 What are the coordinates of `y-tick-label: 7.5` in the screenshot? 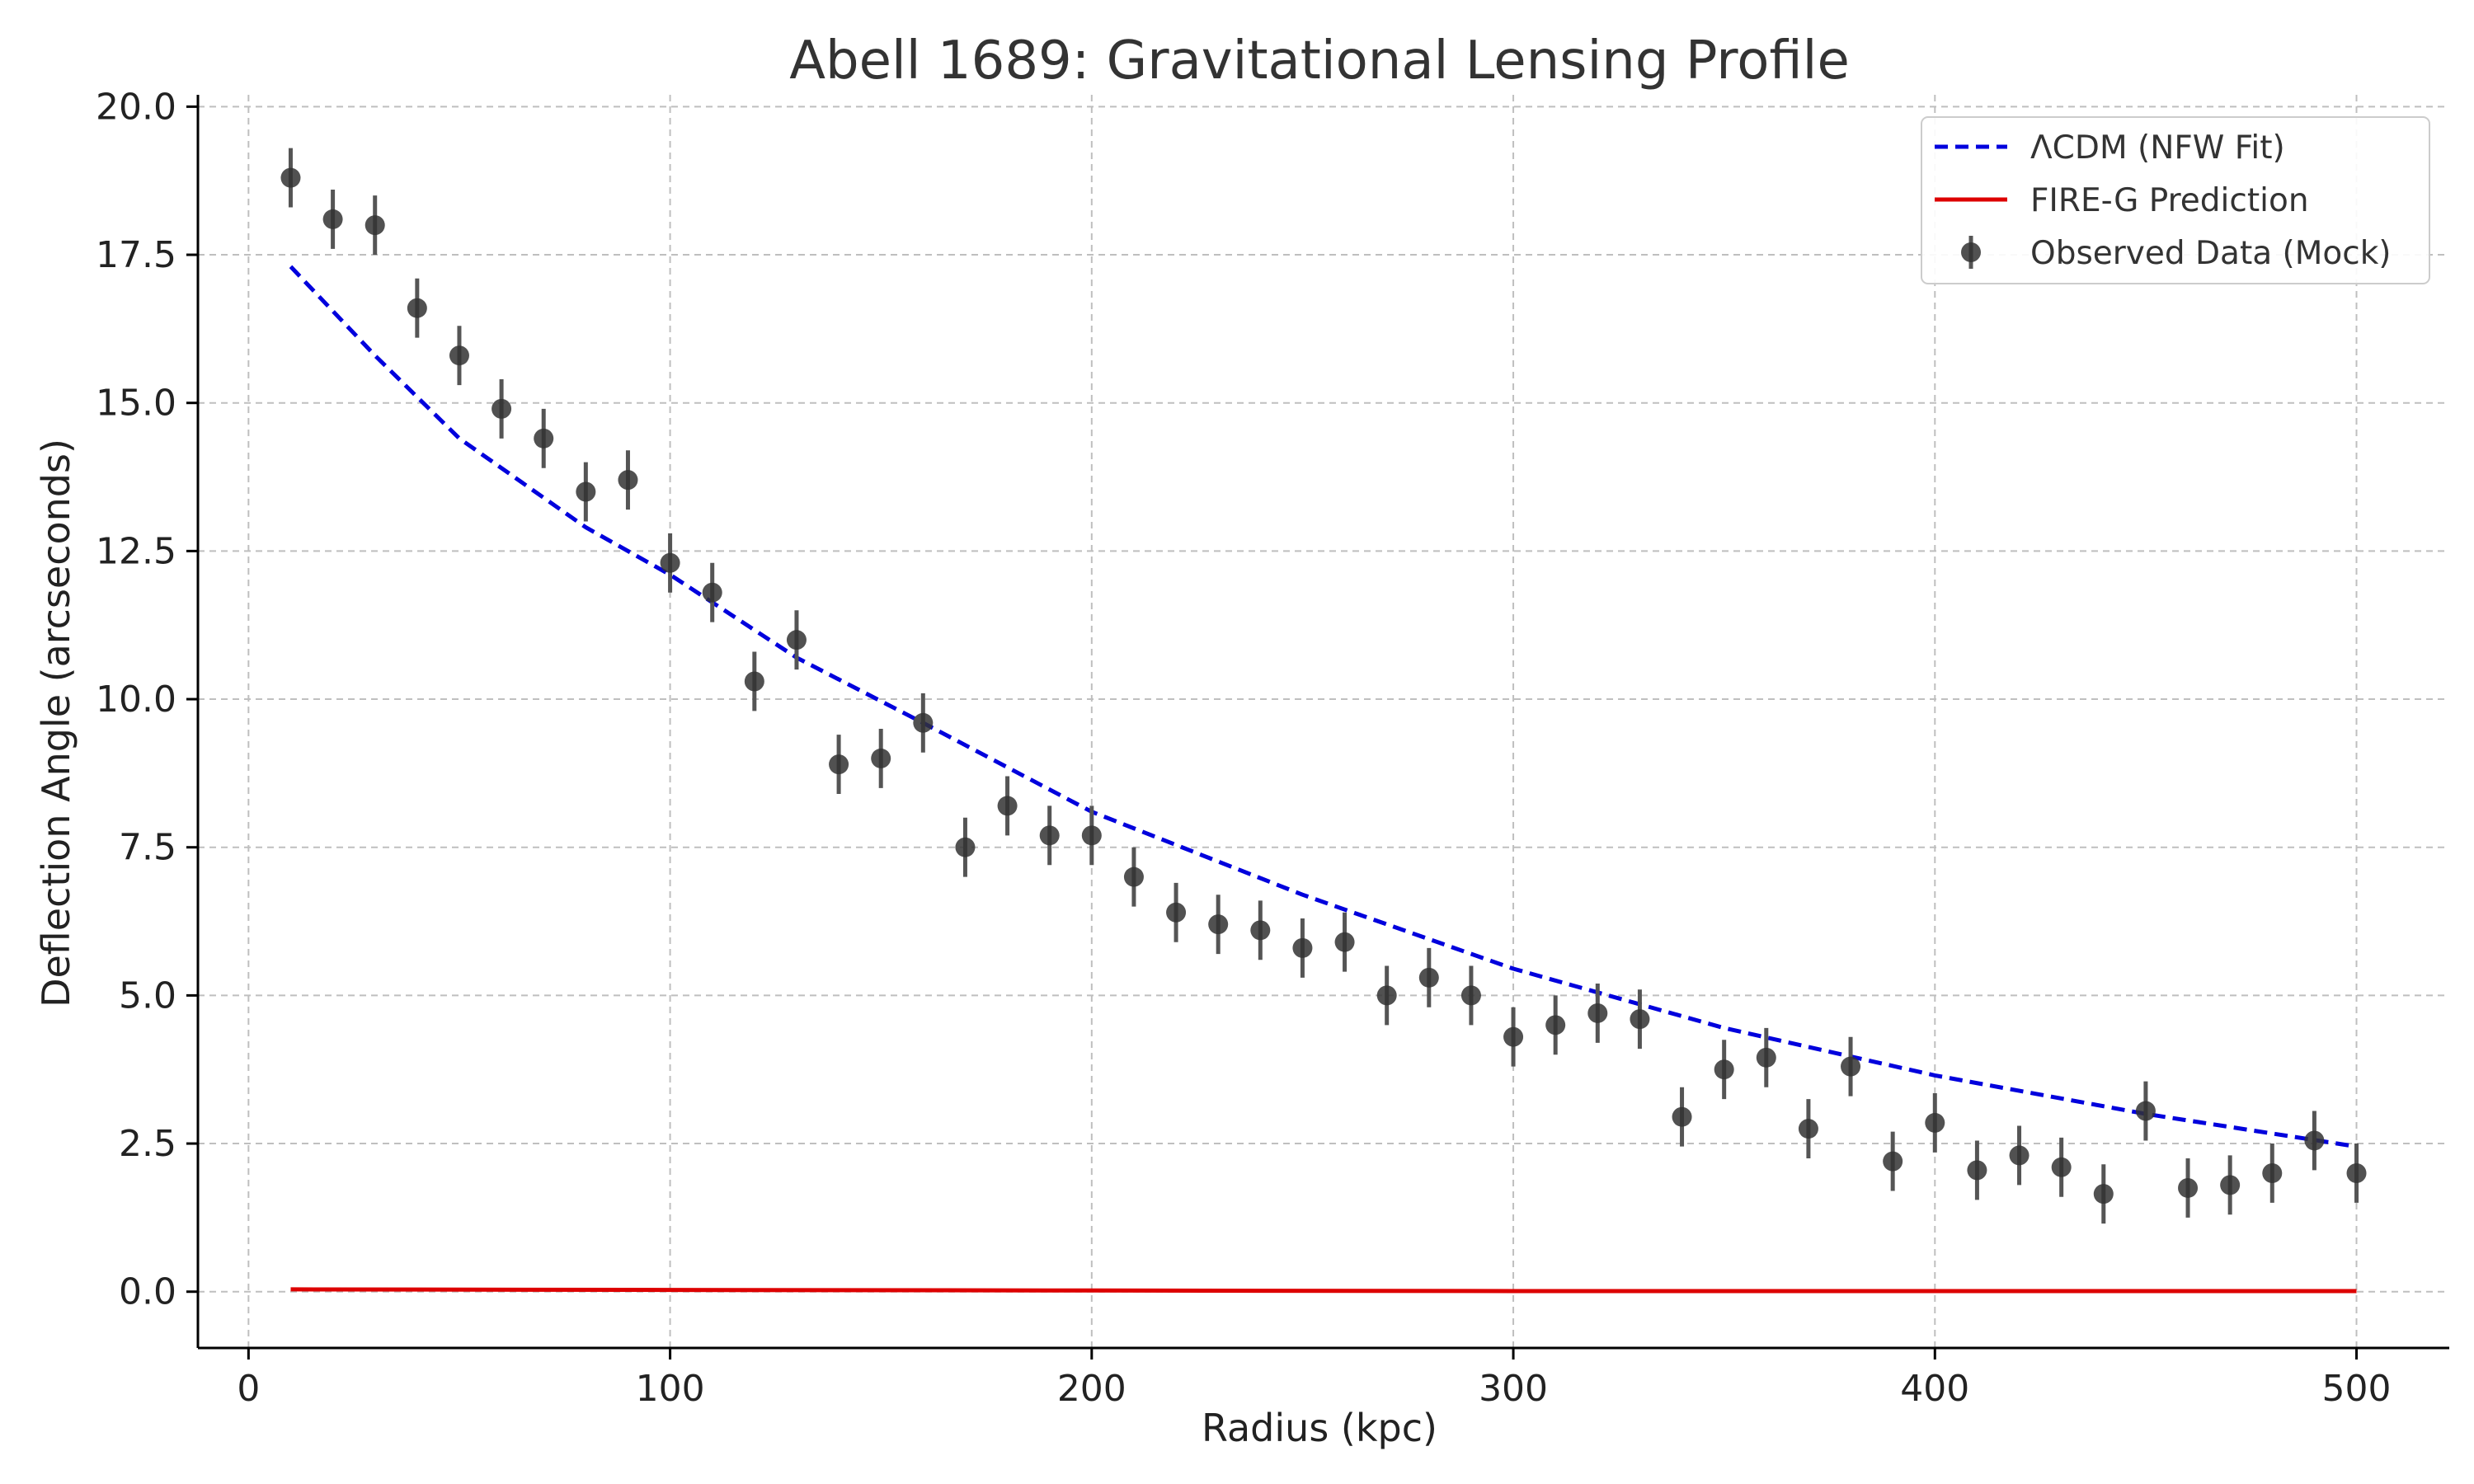 It's located at (147, 848).